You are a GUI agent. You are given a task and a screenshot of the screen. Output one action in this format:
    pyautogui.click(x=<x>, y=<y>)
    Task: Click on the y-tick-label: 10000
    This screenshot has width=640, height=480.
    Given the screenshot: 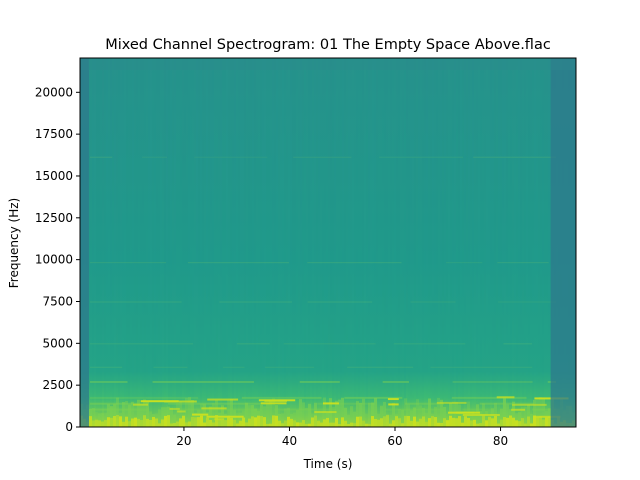 What is the action you would take?
    pyautogui.click(x=54, y=260)
    